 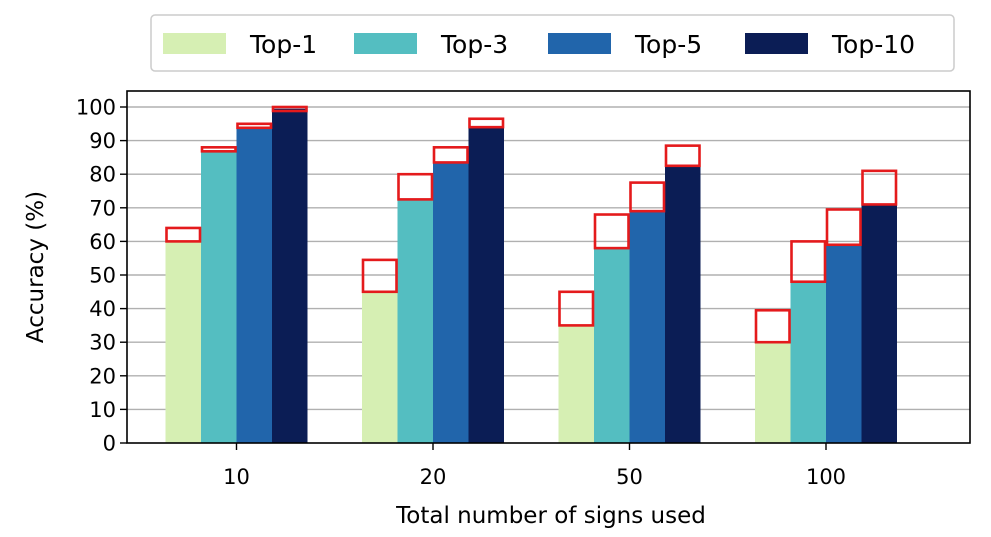 I want to click on x-axis-ticks: 10 20 50 100, so click(x=534, y=466).